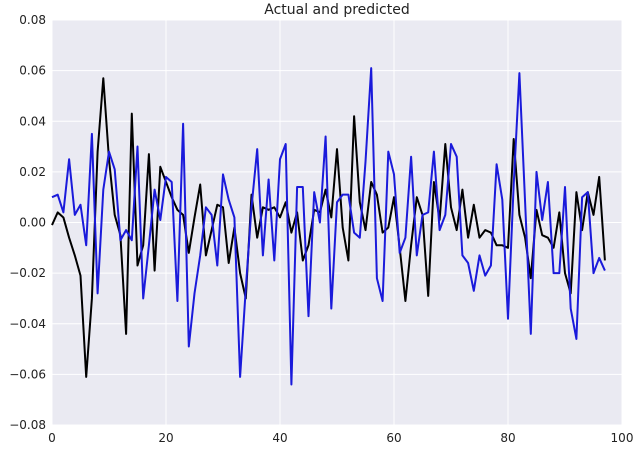 The height and width of the screenshot is (454, 640). Describe the element at coordinates (337, 10) in the screenshot. I see `chart-title: Actual and predicted` at that location.